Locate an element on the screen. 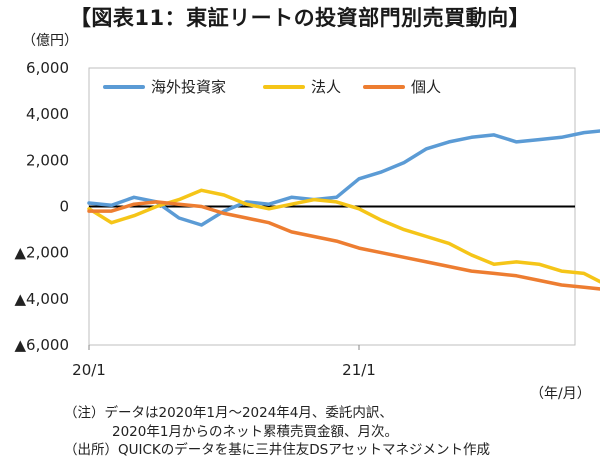 The height and width of the screenshot is (472, 600). y-axis-unit-label: （億円） is located at coordinates (50, 41).